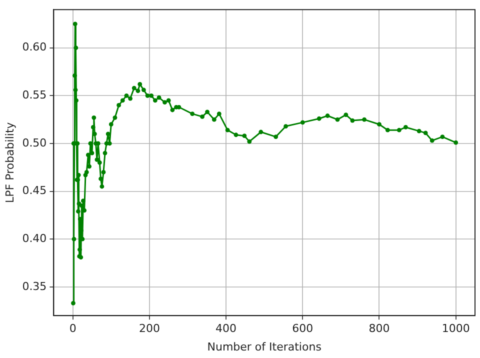 This screenshot has width=480, height=358. I want to click on y-tick-label: 0.55, so click(34, 95).